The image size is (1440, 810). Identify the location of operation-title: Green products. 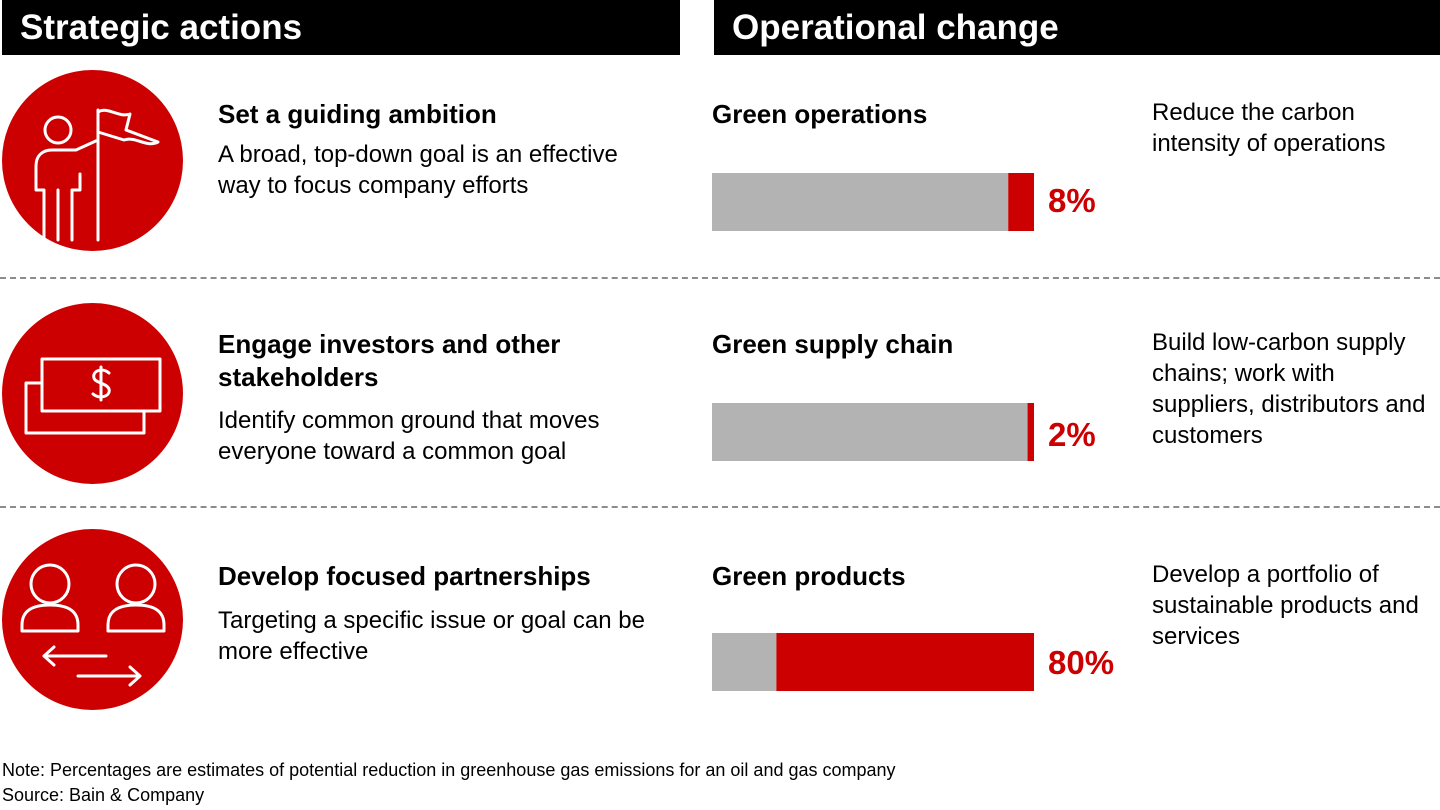
(809, 576).